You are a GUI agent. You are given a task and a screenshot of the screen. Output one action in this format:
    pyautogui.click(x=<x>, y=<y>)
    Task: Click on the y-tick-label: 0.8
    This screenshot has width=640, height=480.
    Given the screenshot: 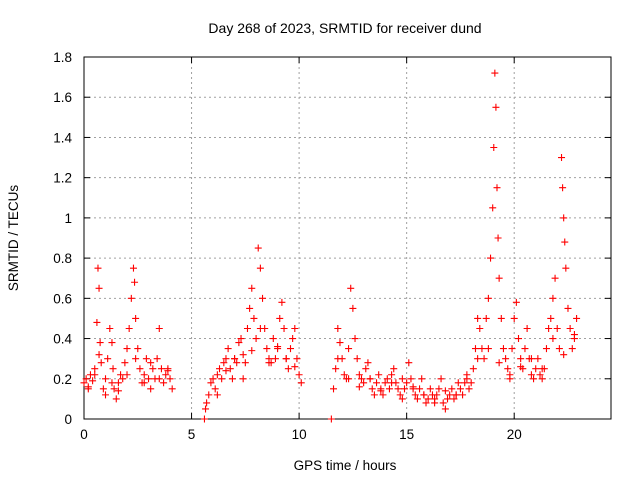 What is the action you would take?
    pyautogui.click(x=62, y=258)
    